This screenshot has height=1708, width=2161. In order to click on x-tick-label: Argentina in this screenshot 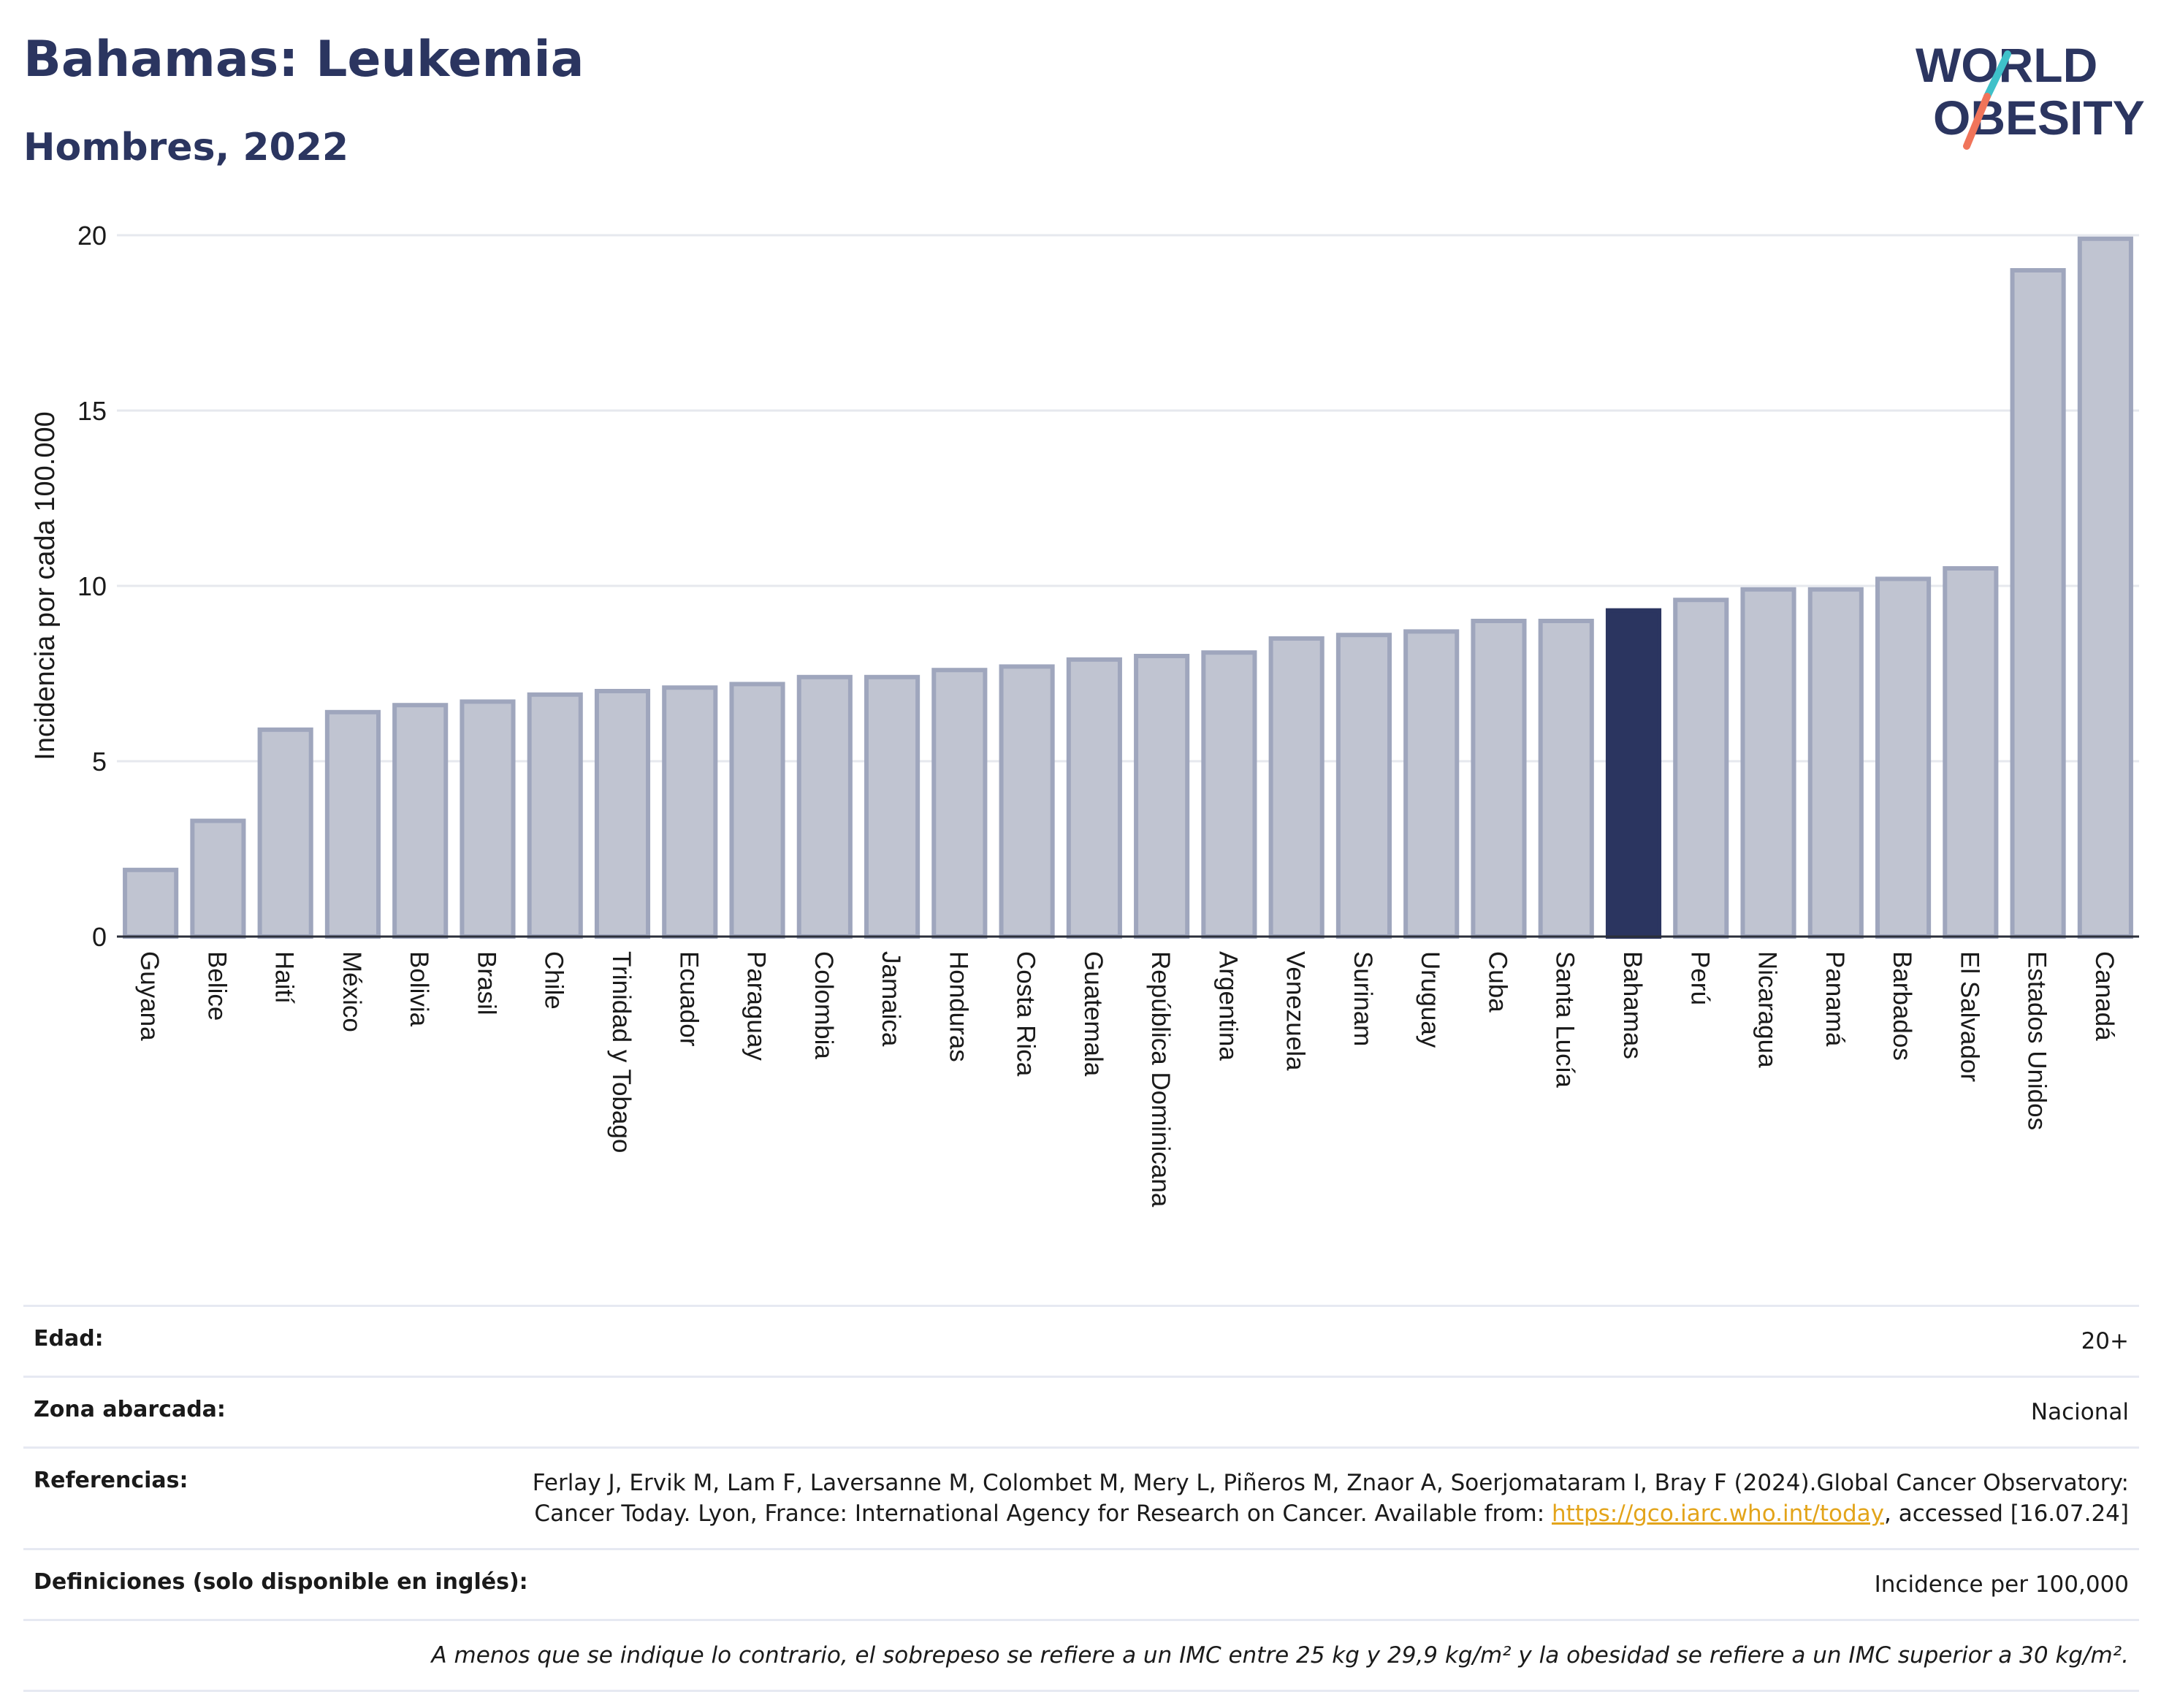, I will do `click(1227, 1006)`.